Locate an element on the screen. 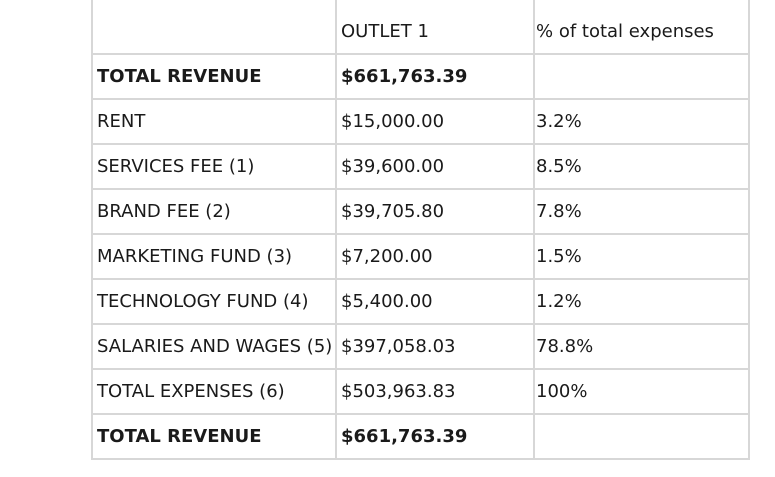 This screenshot has height=477, width=775. row-label: MARKETING FUND (3) is located at coordinates (214, 256).